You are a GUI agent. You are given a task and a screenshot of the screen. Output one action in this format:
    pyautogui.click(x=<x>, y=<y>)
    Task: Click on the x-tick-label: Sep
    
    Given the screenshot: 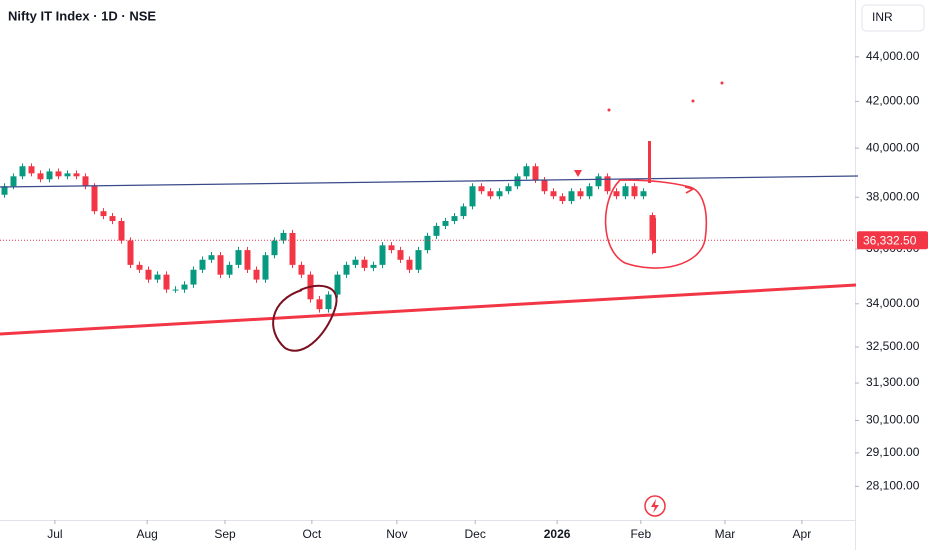 What is the action you would take?
    pyautogui.click(x=225, y=534)
    